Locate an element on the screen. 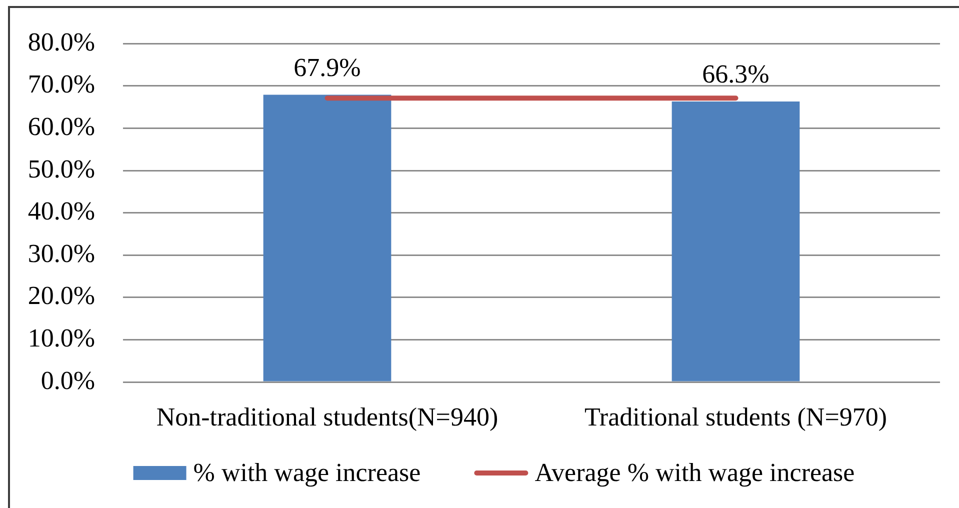 This screenshot has height=508, width=959. y-tick-label: 0.0% is located at coordinates (67, 380).